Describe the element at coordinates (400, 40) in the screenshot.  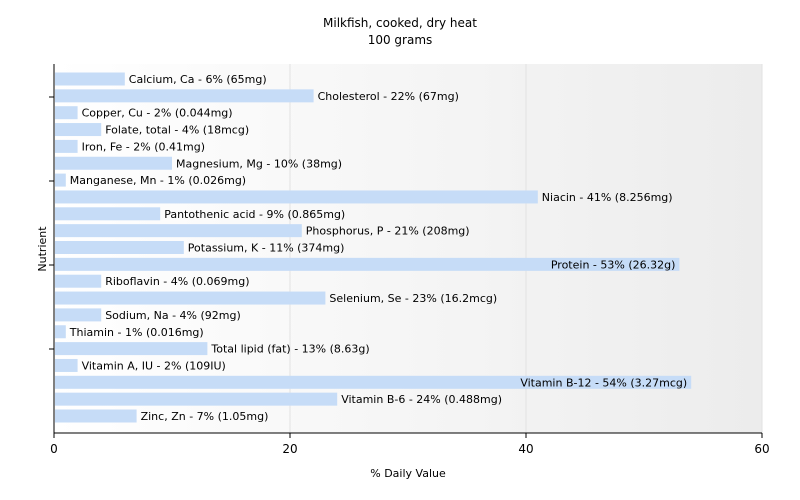
I see `chart-subtitle: 100 grams` at that location.